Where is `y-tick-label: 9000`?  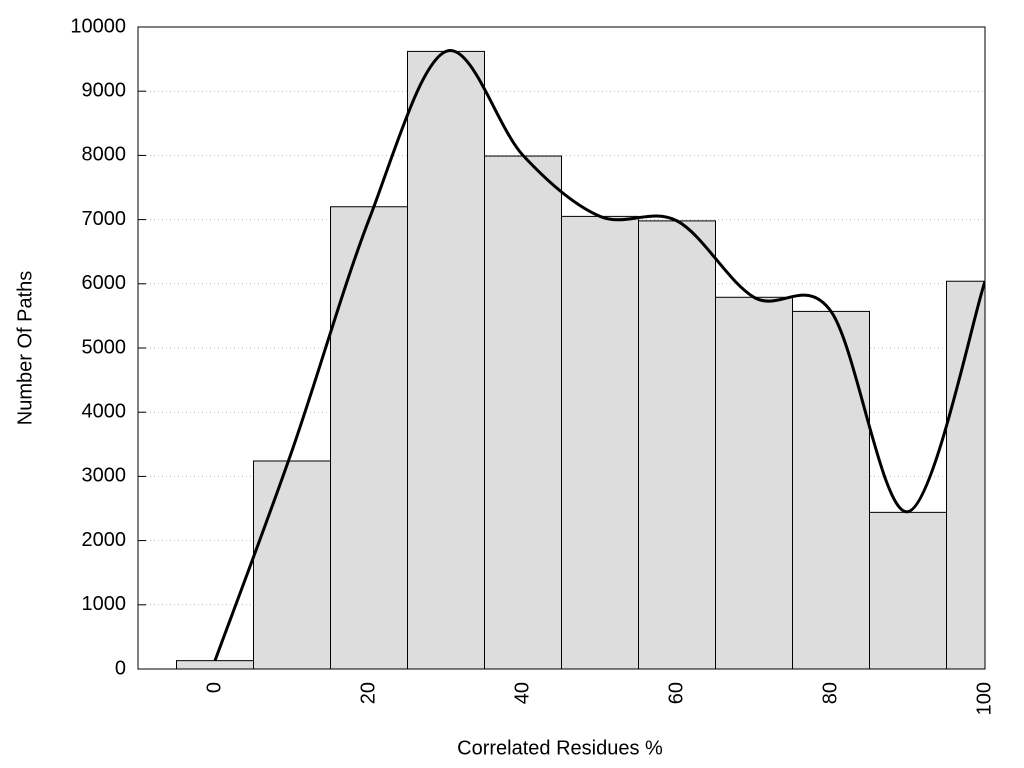
y-tick-label: 9000 is located at coordinates (104, 90).